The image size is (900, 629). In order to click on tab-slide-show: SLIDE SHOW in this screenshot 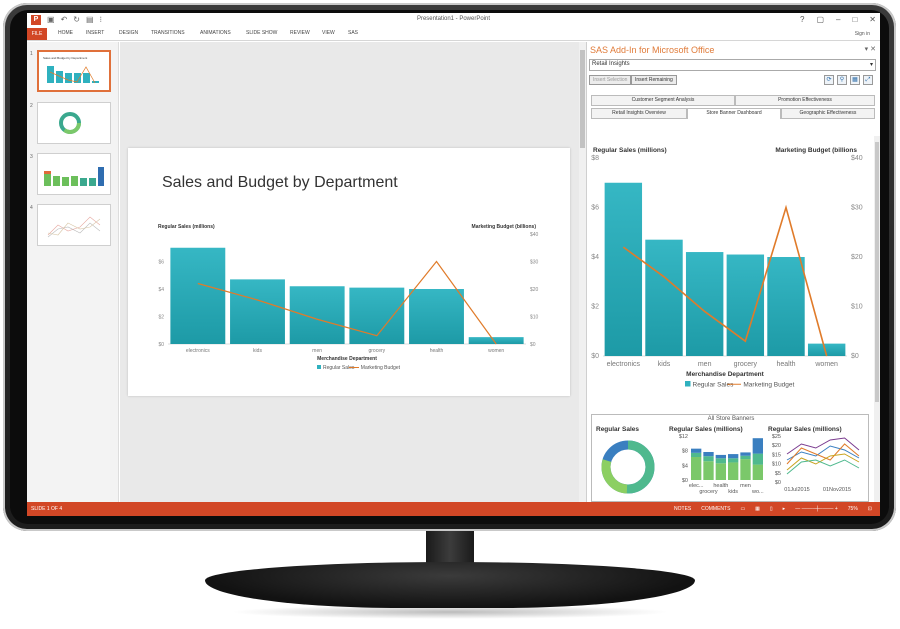, I will do `click(262, 33)`.